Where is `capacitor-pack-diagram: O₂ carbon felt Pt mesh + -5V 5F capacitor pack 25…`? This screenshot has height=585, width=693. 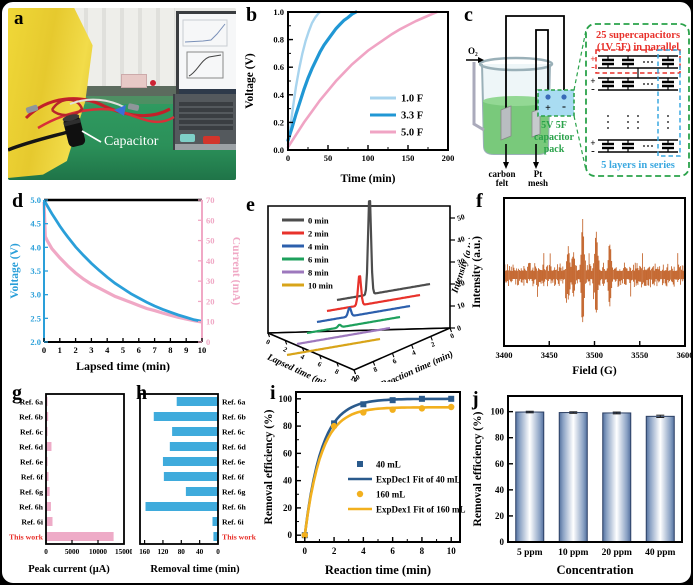 capacitor-pack-diagram: O₂ carbon felt Pt mesh + -5V 5F capacitor pack 25… is located at coordinates (574, 96).